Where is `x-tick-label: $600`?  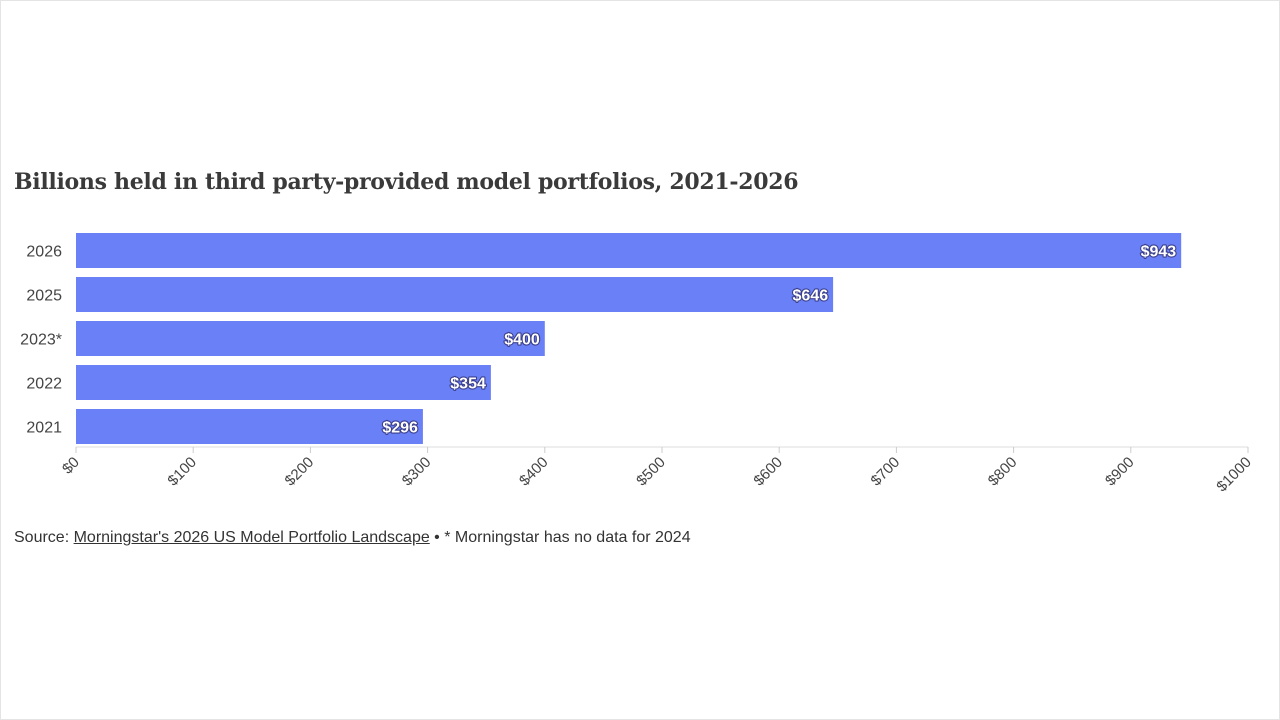 x-tick-label: $600 is located at coordinates (768, 472).